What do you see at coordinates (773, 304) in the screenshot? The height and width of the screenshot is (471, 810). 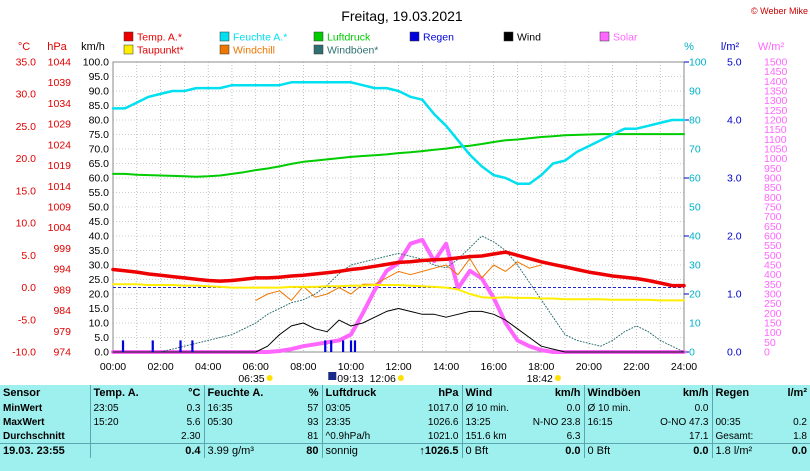 I see `solar-tick-label: 250` at bounding box center [773, 304].